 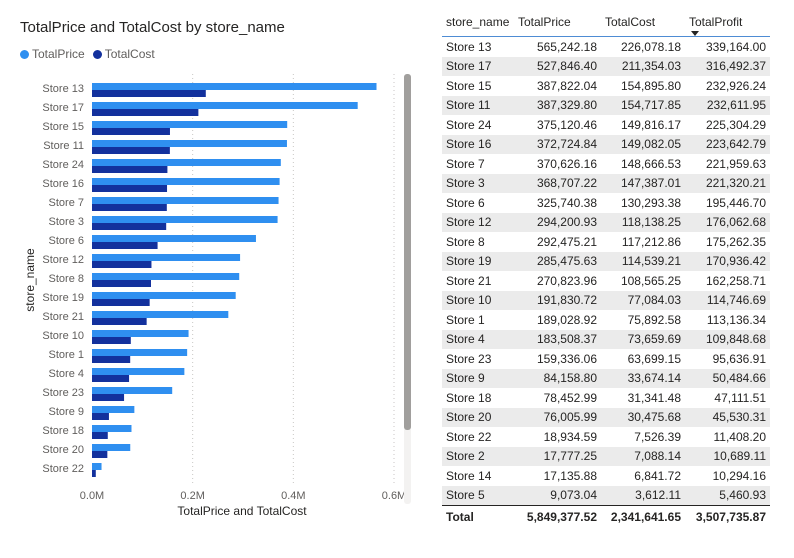 What do you see at coordinates (63, 89) in the screenshot?
I see `y-tick-label: Store 13` at bounding box center [63, 89].